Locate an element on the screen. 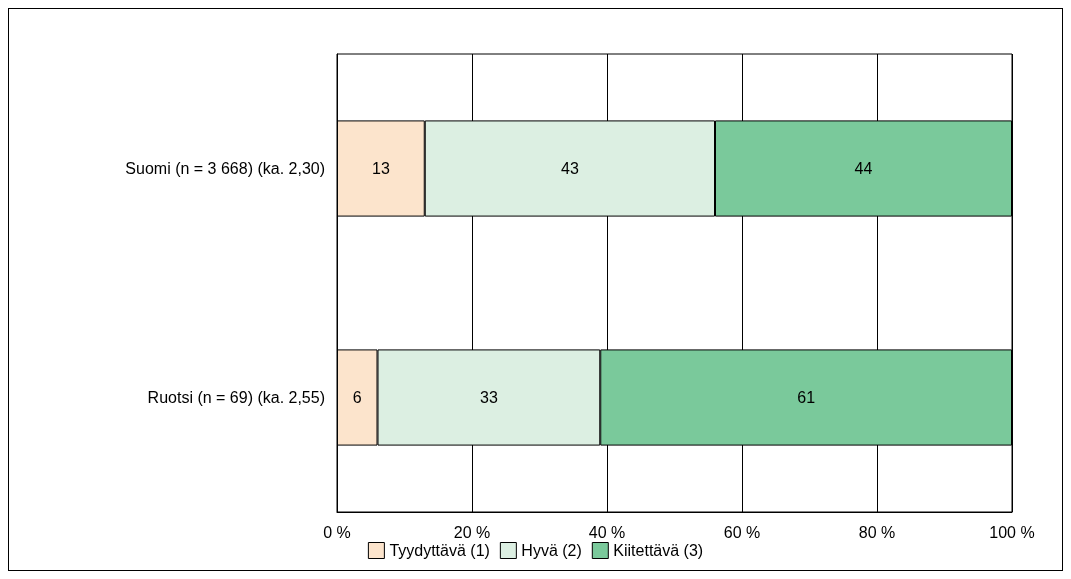 This screenshot has height=579, width=1071. legend-label: Kiitettävä (3) is located at coordinates (658, 550).